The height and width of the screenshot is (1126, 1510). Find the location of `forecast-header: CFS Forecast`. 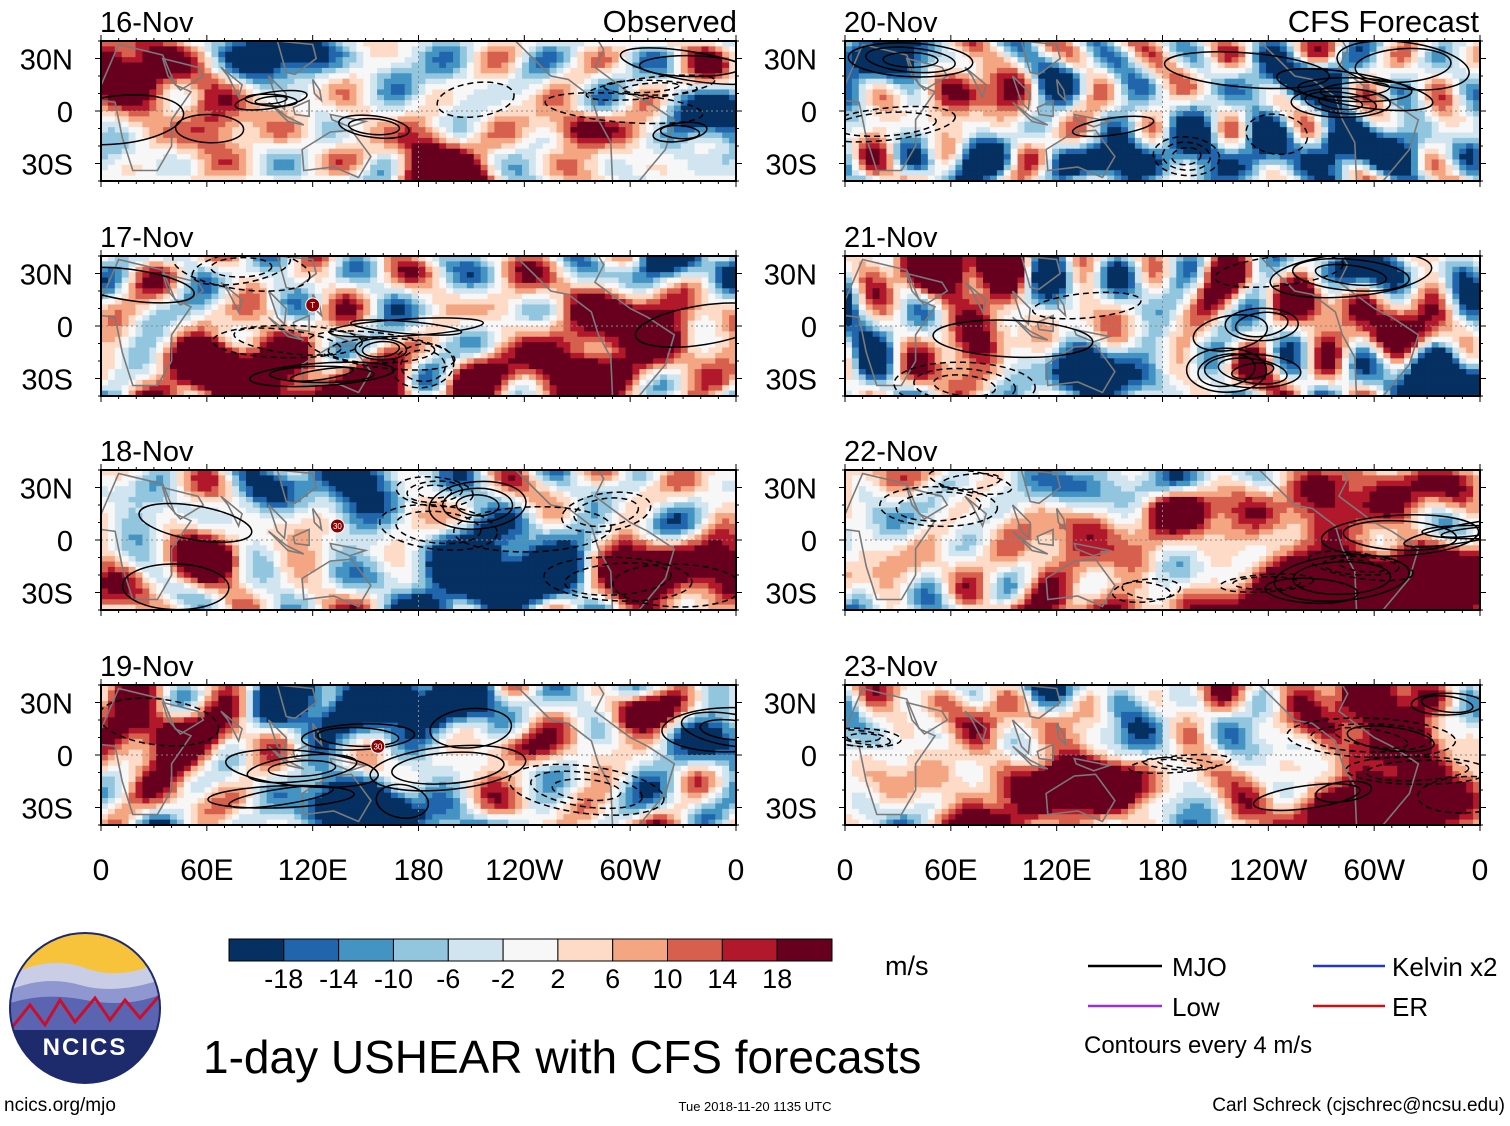

forecast-header: CFS Forecast is located at coordinates (1384, 21).